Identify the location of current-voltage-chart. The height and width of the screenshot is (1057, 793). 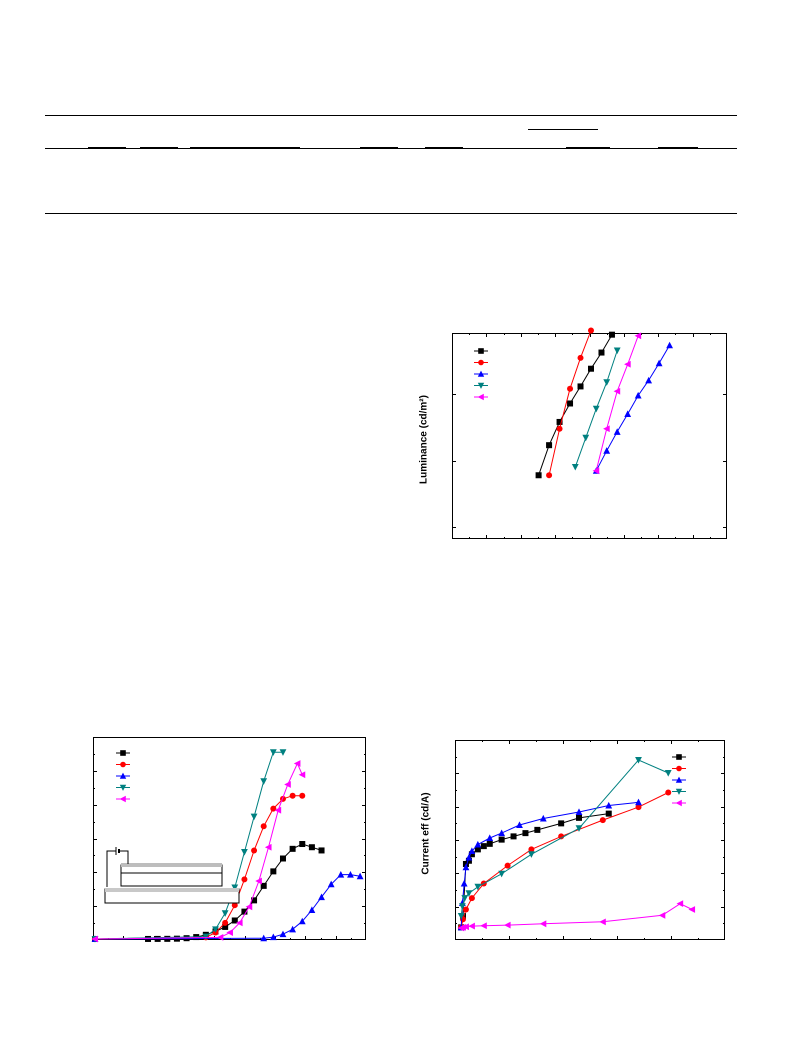
(228, 840).